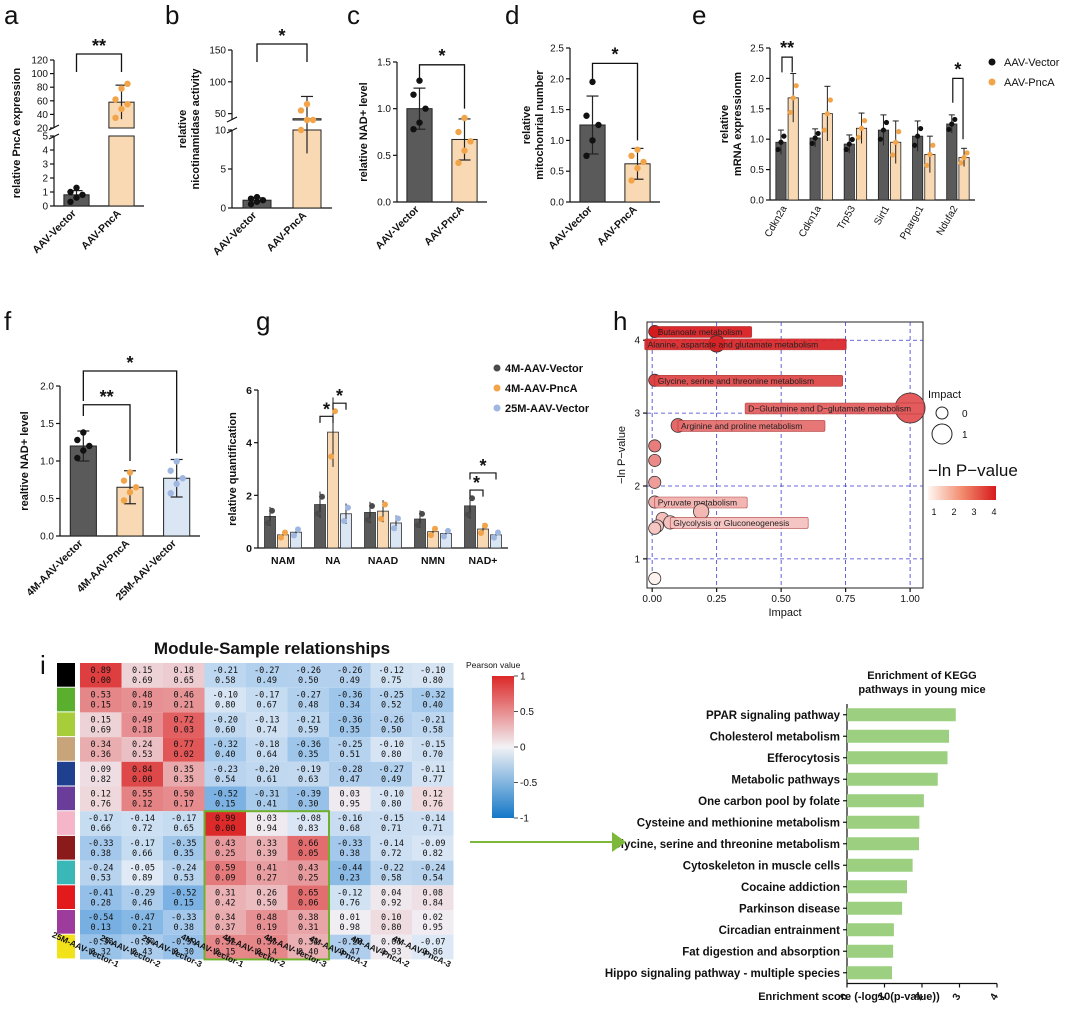 This screenshot has width=1065, height=1024. I want to click on heatmap-cell-value: 0.41, so click(267, 869).